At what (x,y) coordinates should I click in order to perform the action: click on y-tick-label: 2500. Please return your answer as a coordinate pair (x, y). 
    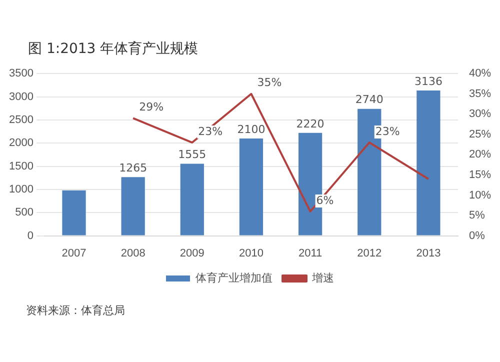
    Looking at the image, I should click on (21, 120).